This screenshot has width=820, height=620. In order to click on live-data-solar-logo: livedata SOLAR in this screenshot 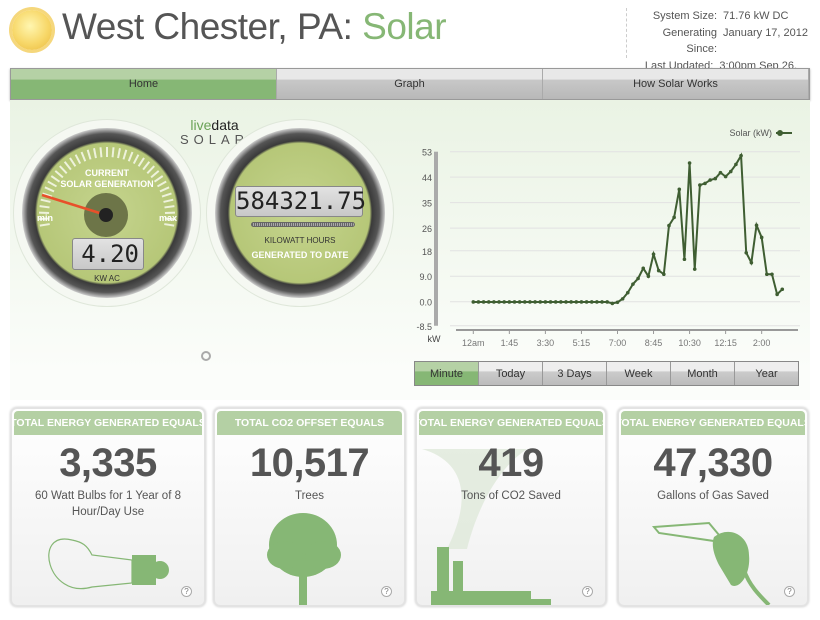, I will do `click(214, 132)`.